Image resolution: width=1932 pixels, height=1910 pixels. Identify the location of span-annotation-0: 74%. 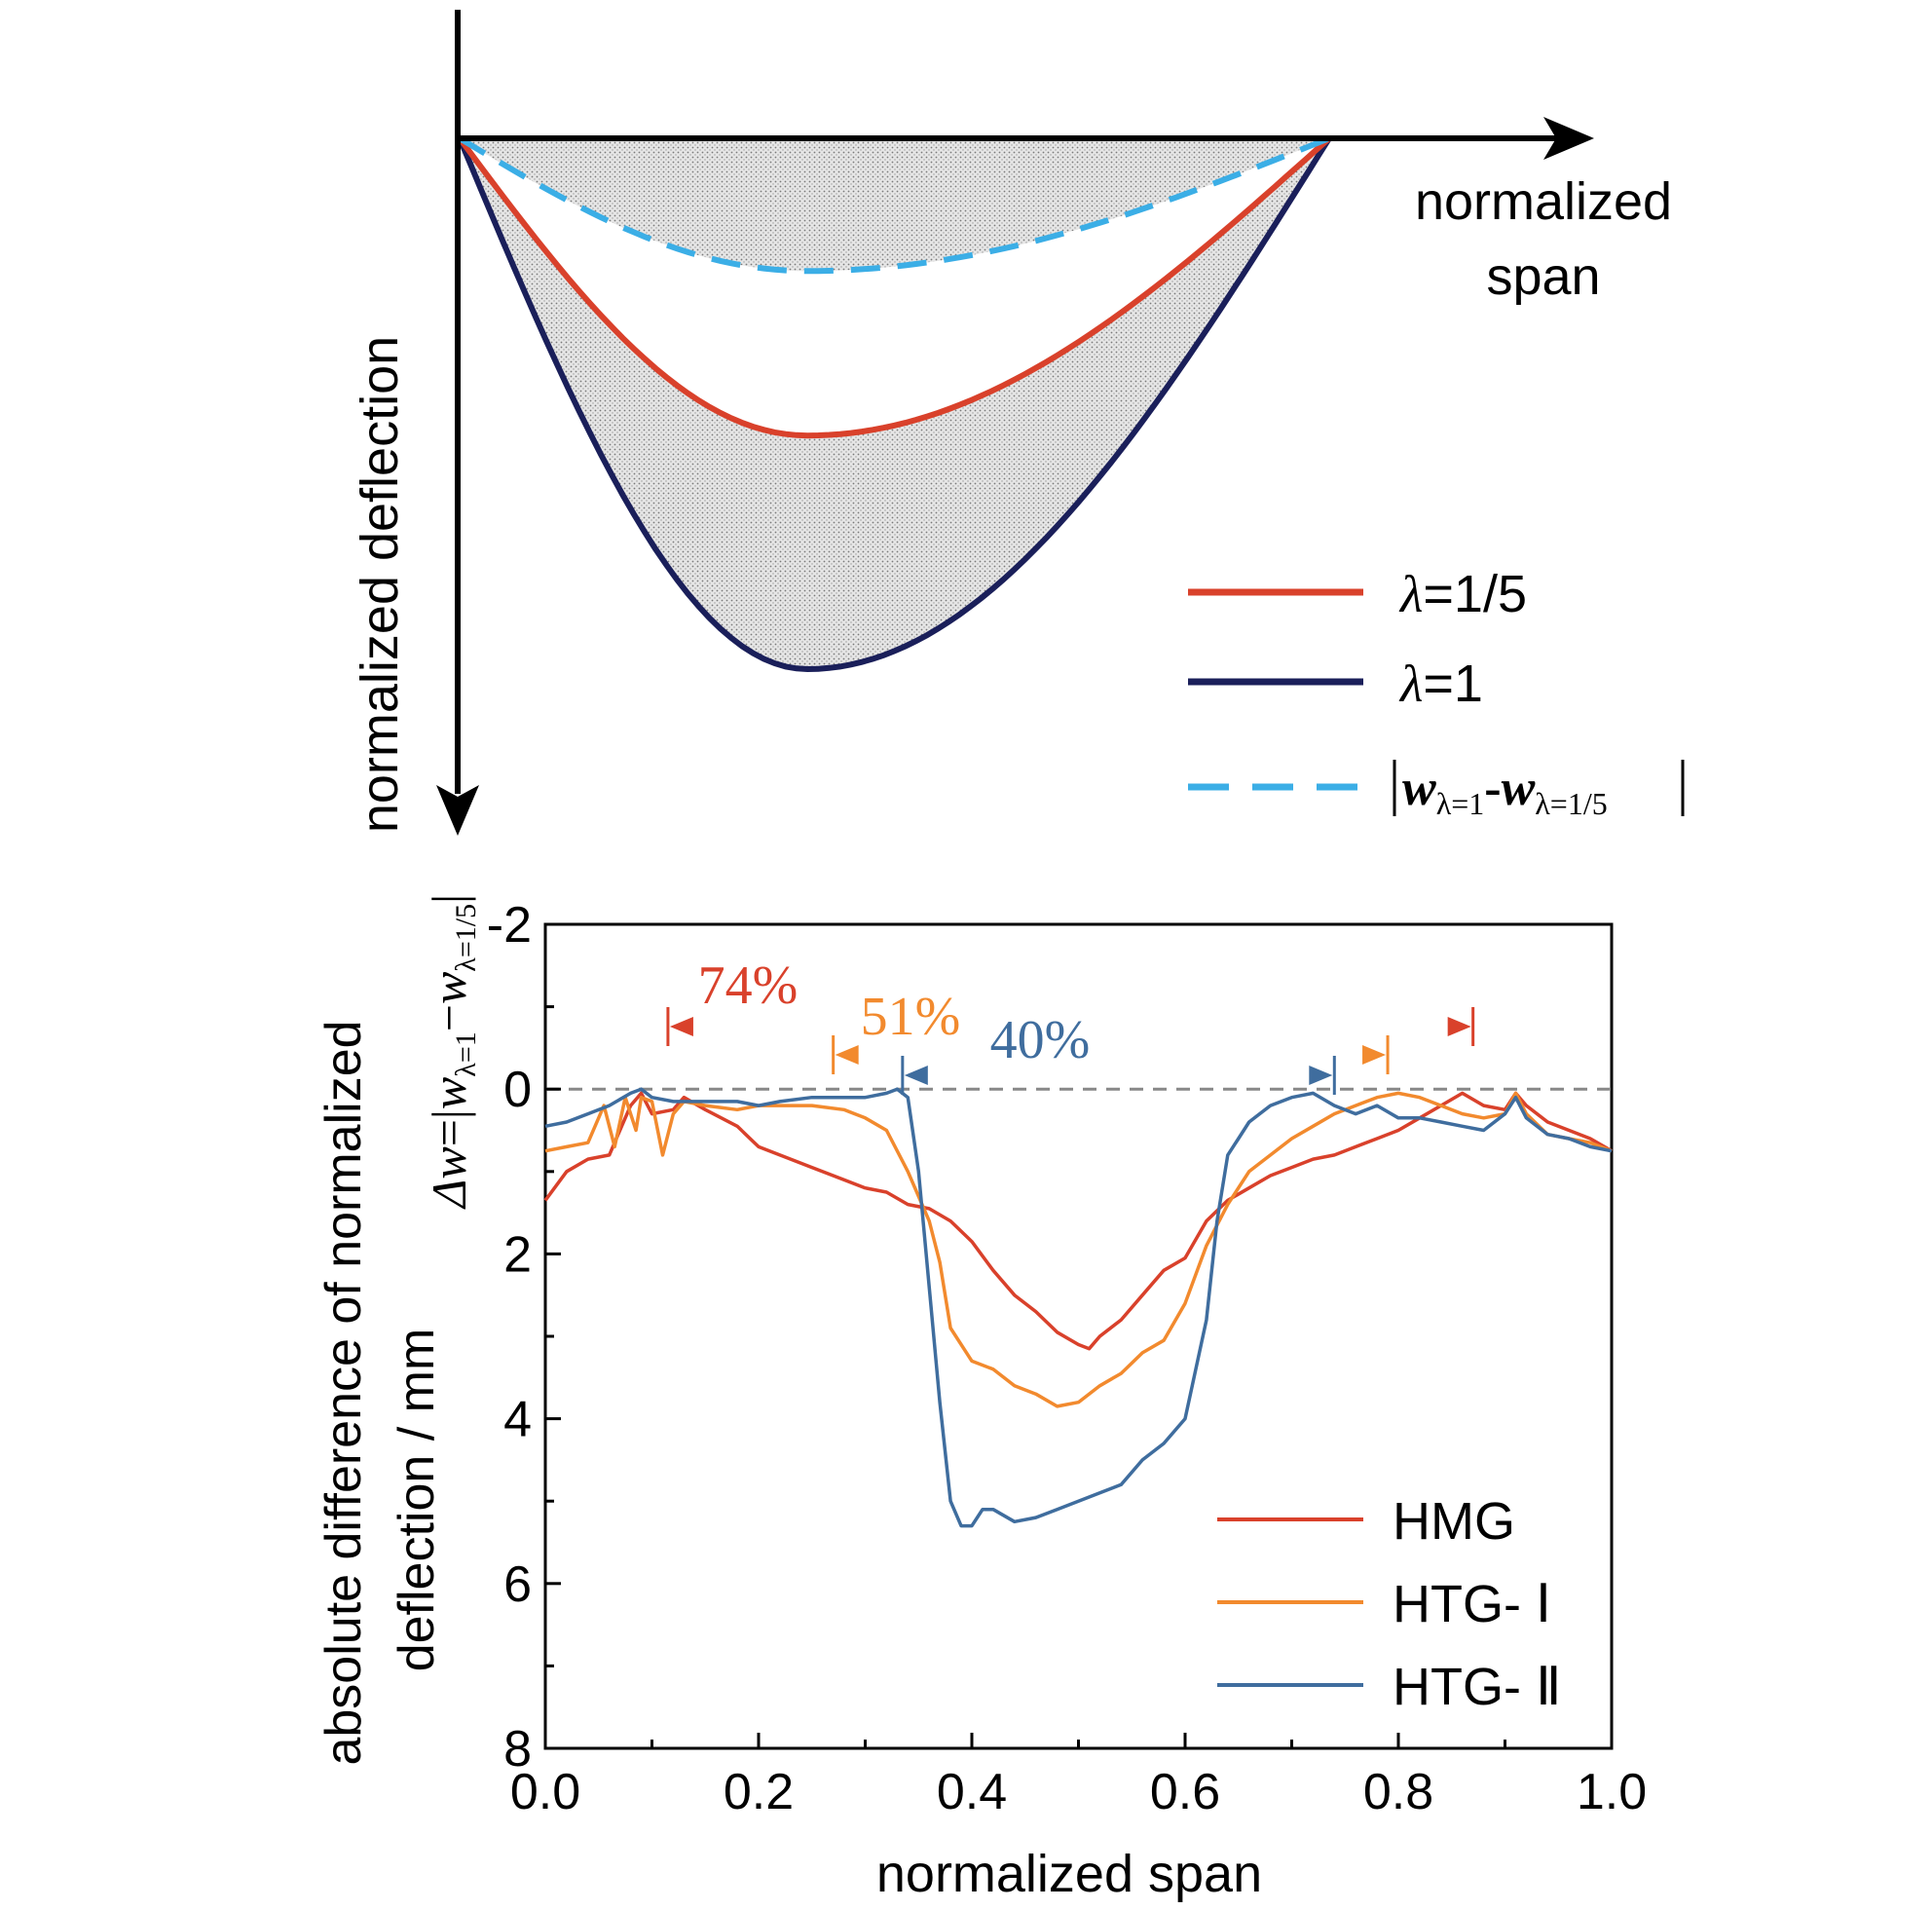
(1070, 1000).